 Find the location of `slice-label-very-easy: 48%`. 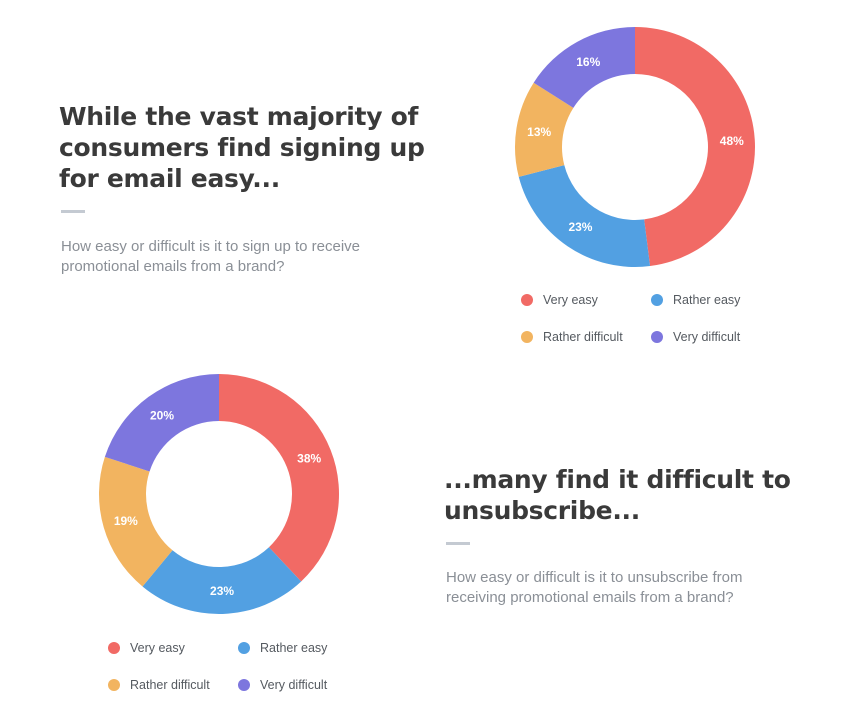

slice-label-very-easy: 48% is located at coordinates (732, 141).